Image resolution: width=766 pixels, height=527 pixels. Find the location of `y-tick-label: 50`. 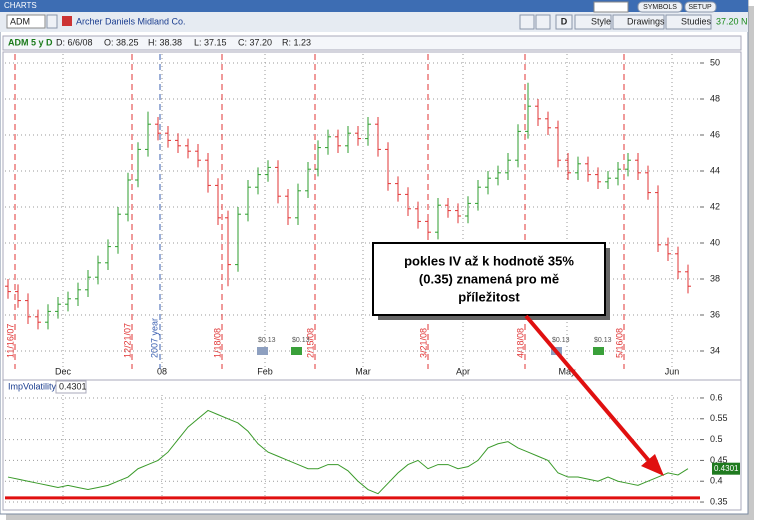

y-tick-label: 50 is located at coordinates (715, 62).